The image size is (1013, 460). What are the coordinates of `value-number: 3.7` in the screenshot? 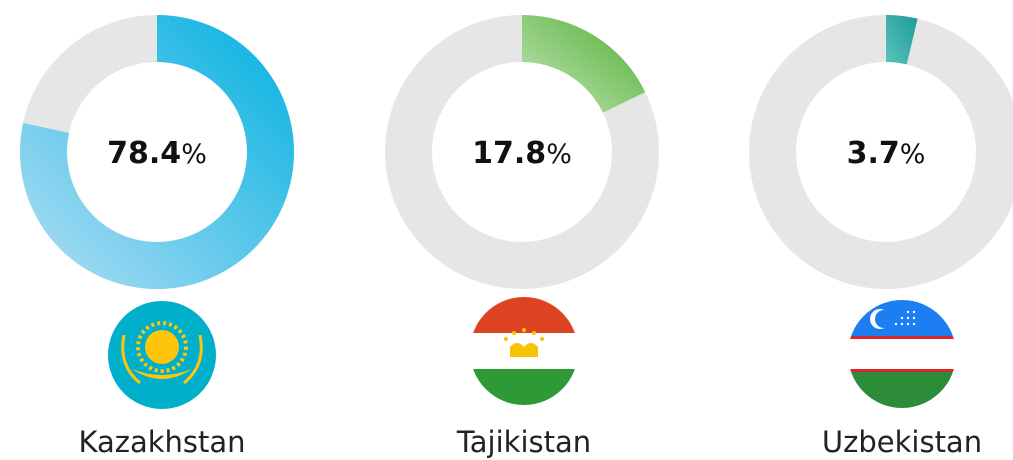 It's located at (873, 153).